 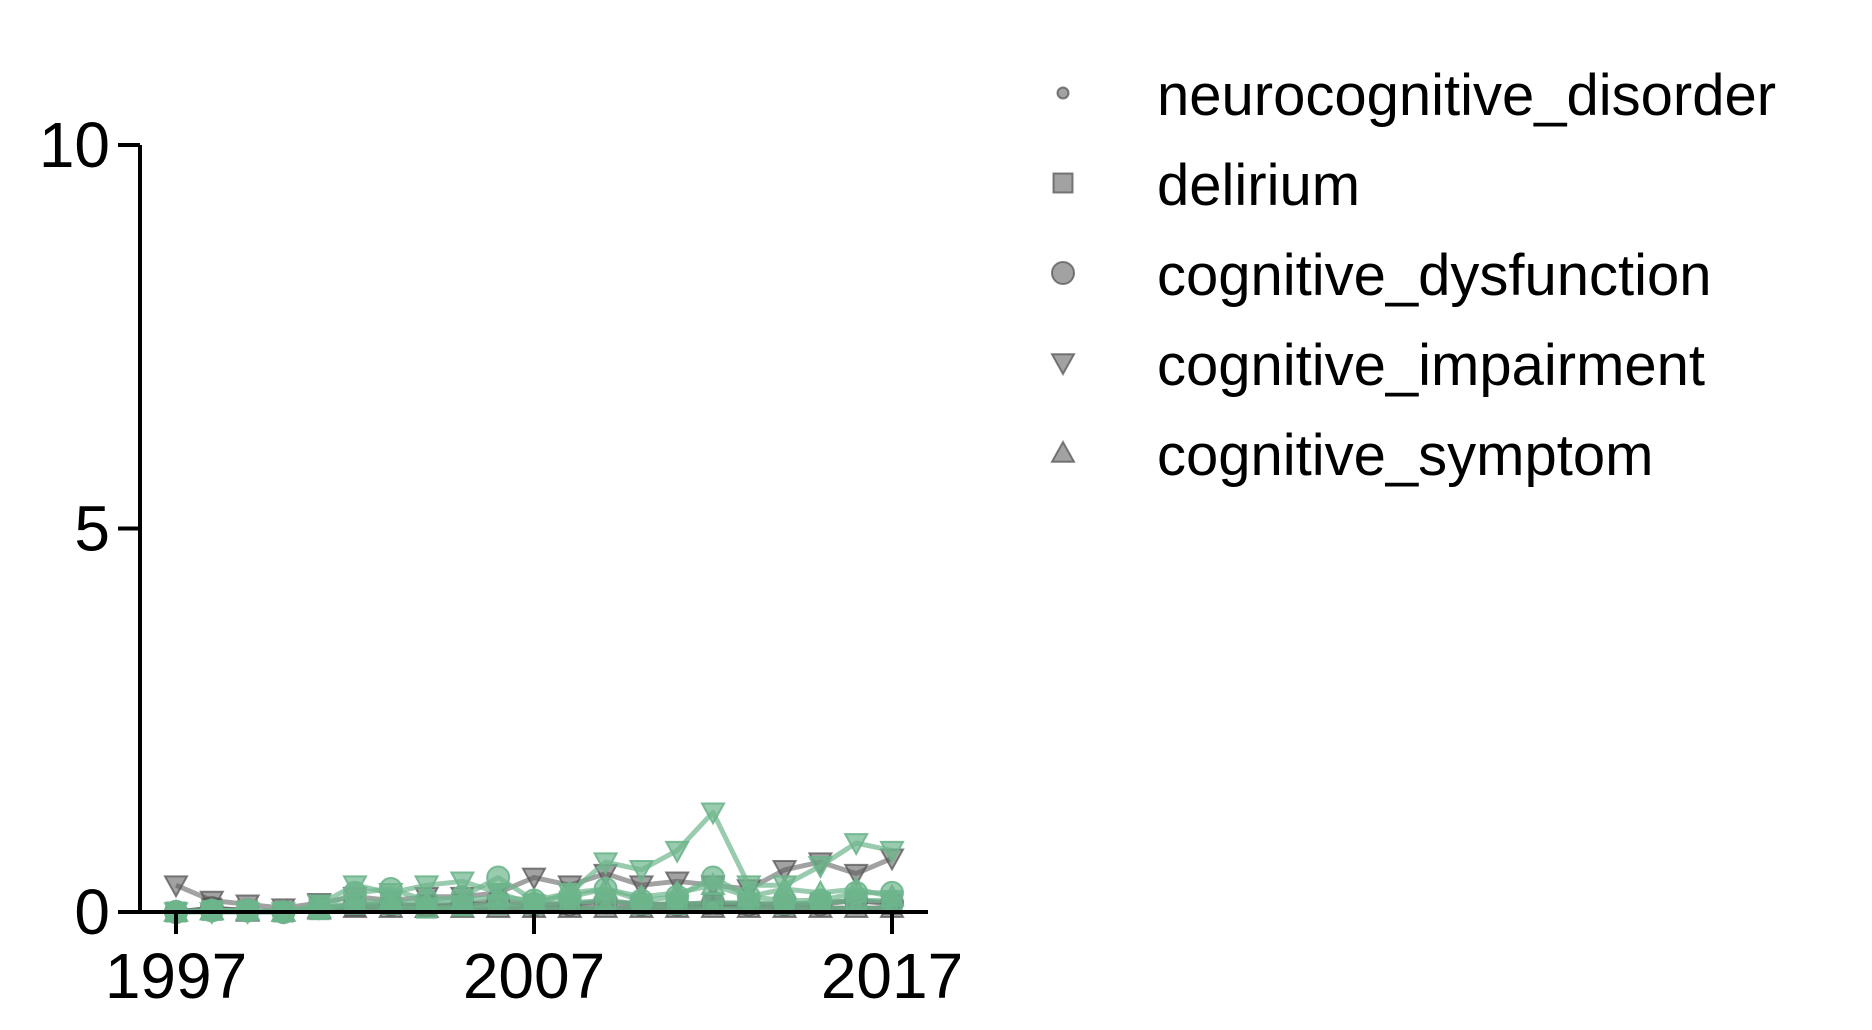 I want to click on legend-label: cognitive_impairment, so click(x=1431, y=365).